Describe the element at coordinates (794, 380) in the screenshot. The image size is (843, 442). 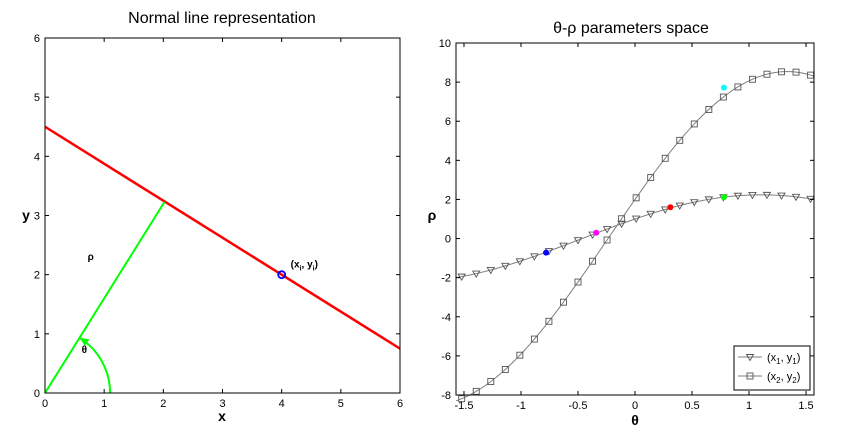
I see `legend-sub: 2` at that location.